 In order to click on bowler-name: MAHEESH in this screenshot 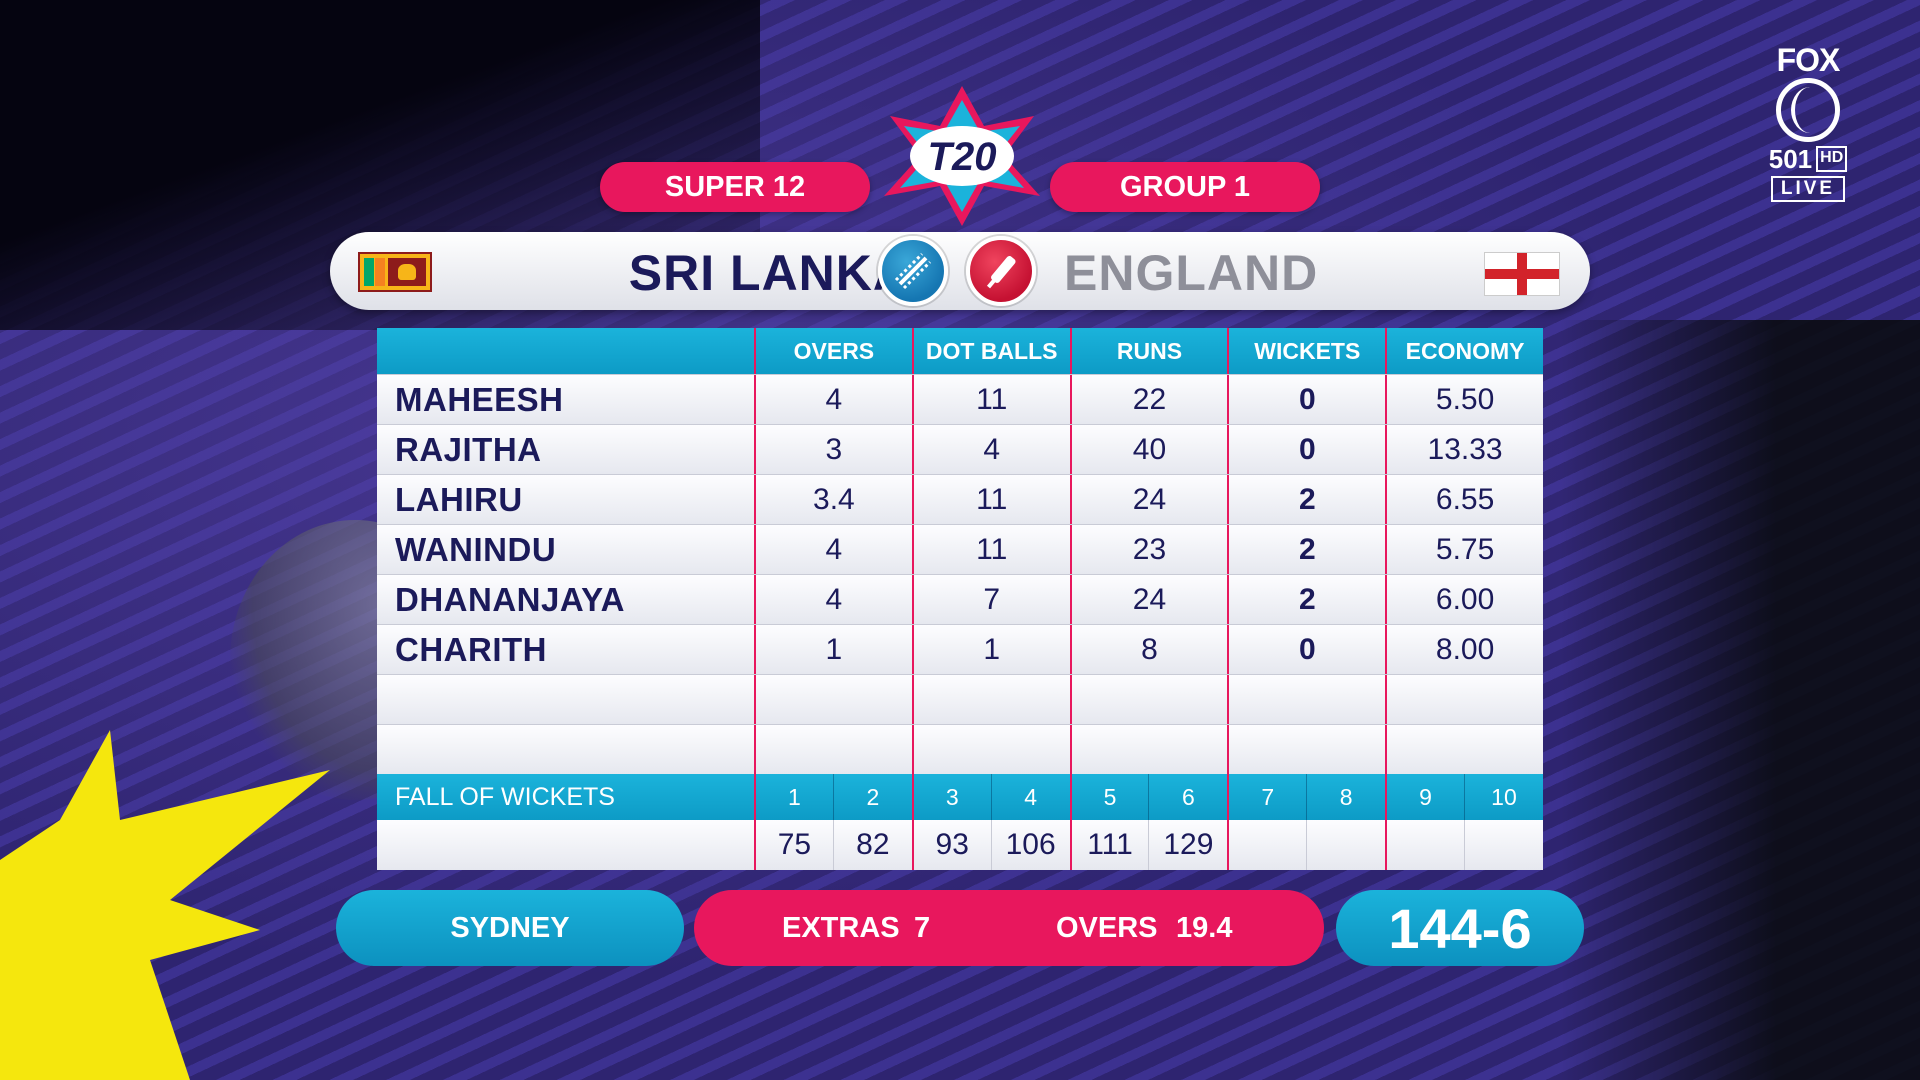, I will do `click(479, 399)`.